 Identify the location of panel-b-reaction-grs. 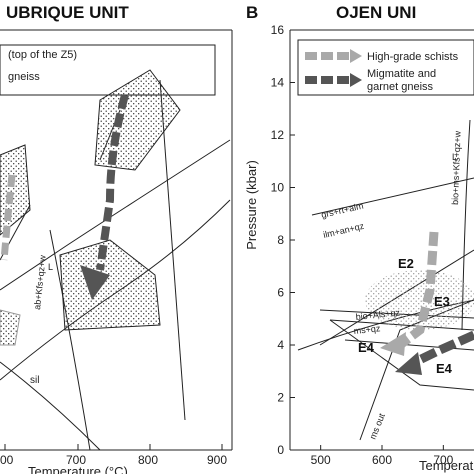
(392, 196).